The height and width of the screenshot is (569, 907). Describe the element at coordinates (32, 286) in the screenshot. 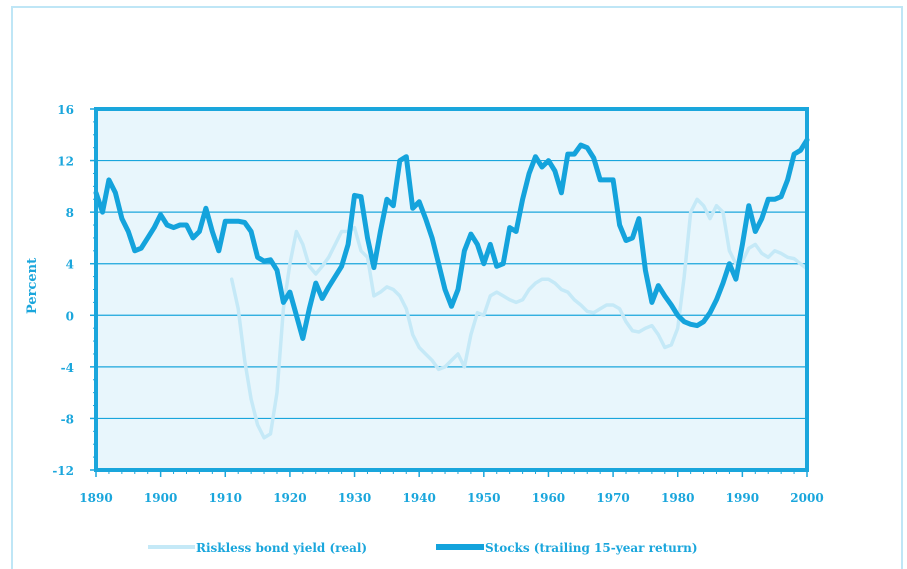

I see `y-axis-label: Percent` at that location.